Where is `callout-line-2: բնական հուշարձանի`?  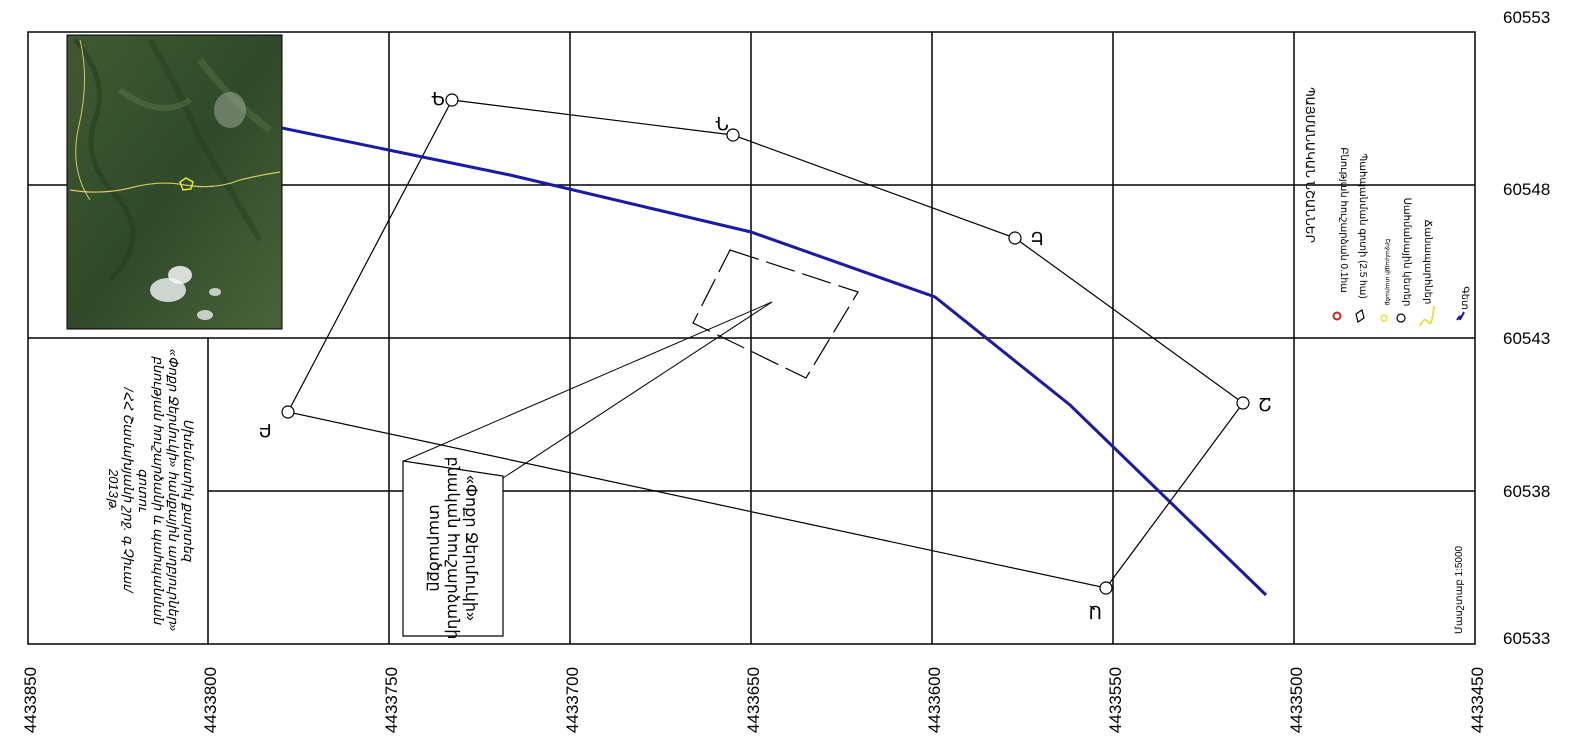
callout-line-2: բնական հուշարձանի is located at coordinates (452, 548).